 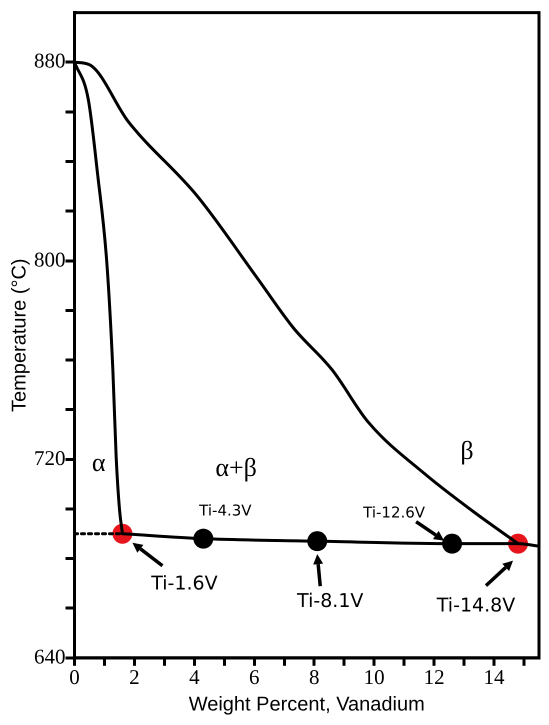 What do you see at coordinates (314, 676) in the screenshot?
I see `x-tick-label: 8` at bounding box center [314, 676].